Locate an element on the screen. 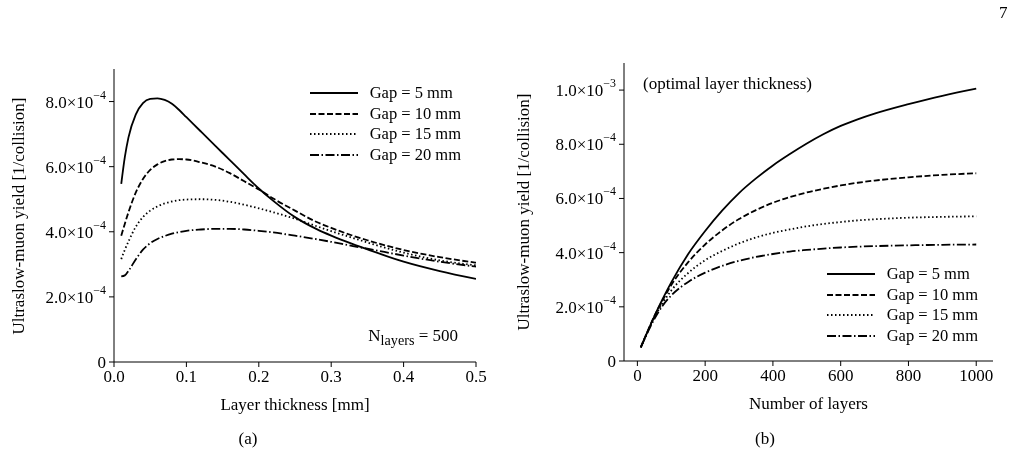 The height and width of the screenshot is (456, 1015). annotation: (optimal layer thickness) is located at coordinates (728, 84).